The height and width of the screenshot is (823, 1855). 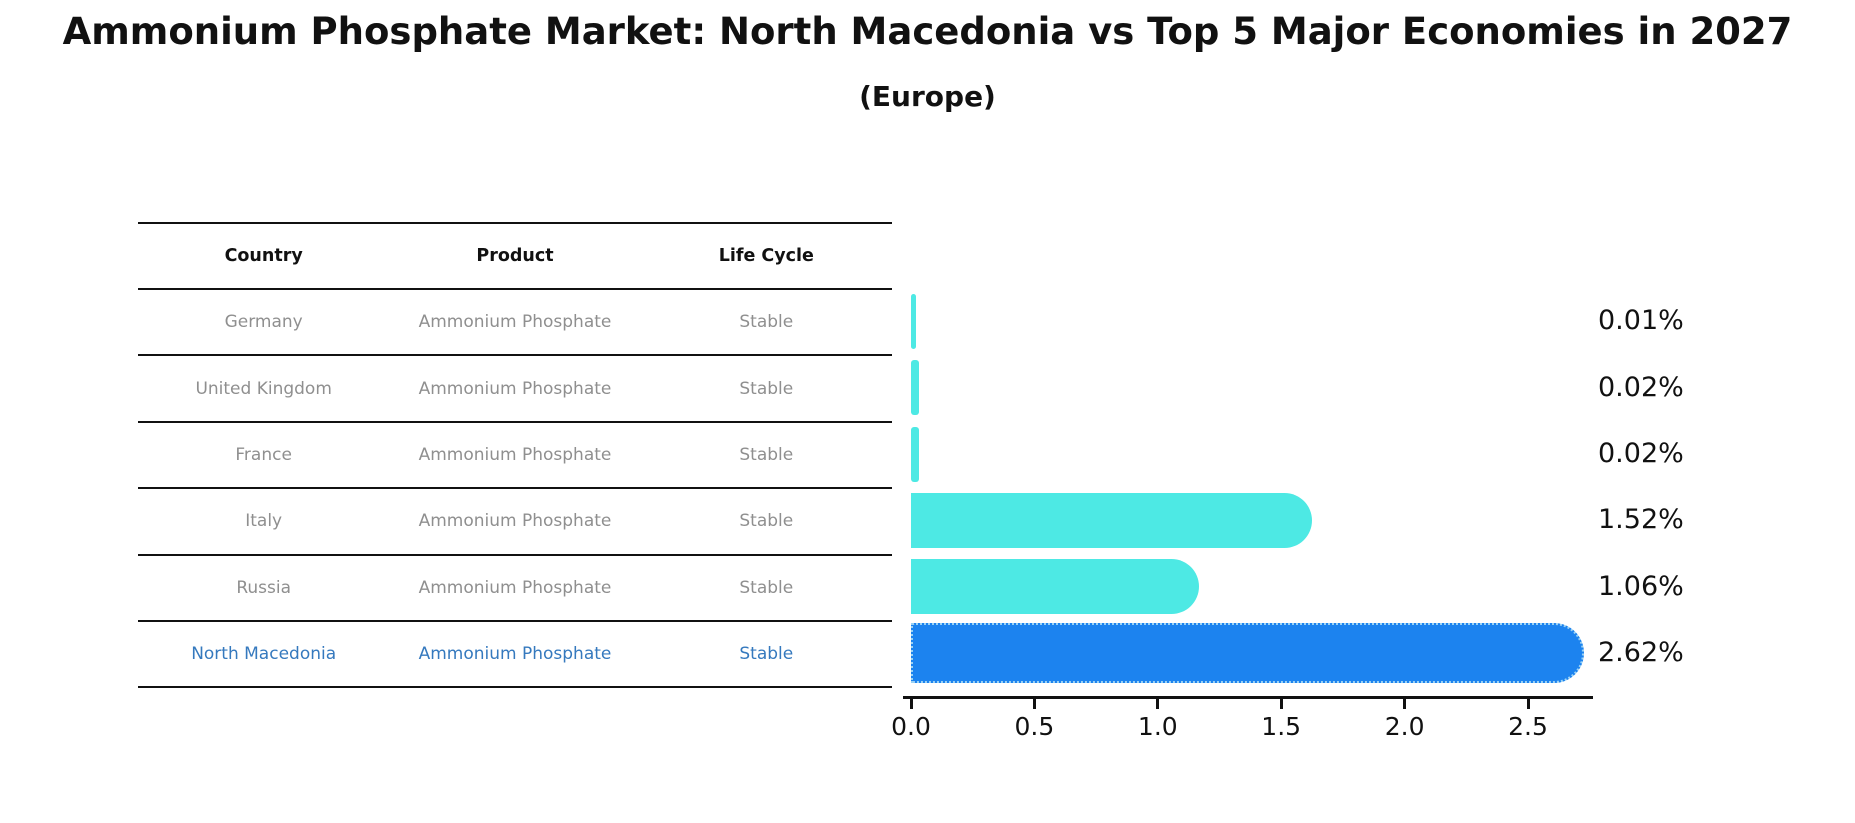 I want to click on table-cell-country: Italy, so click(x=264, y=521).